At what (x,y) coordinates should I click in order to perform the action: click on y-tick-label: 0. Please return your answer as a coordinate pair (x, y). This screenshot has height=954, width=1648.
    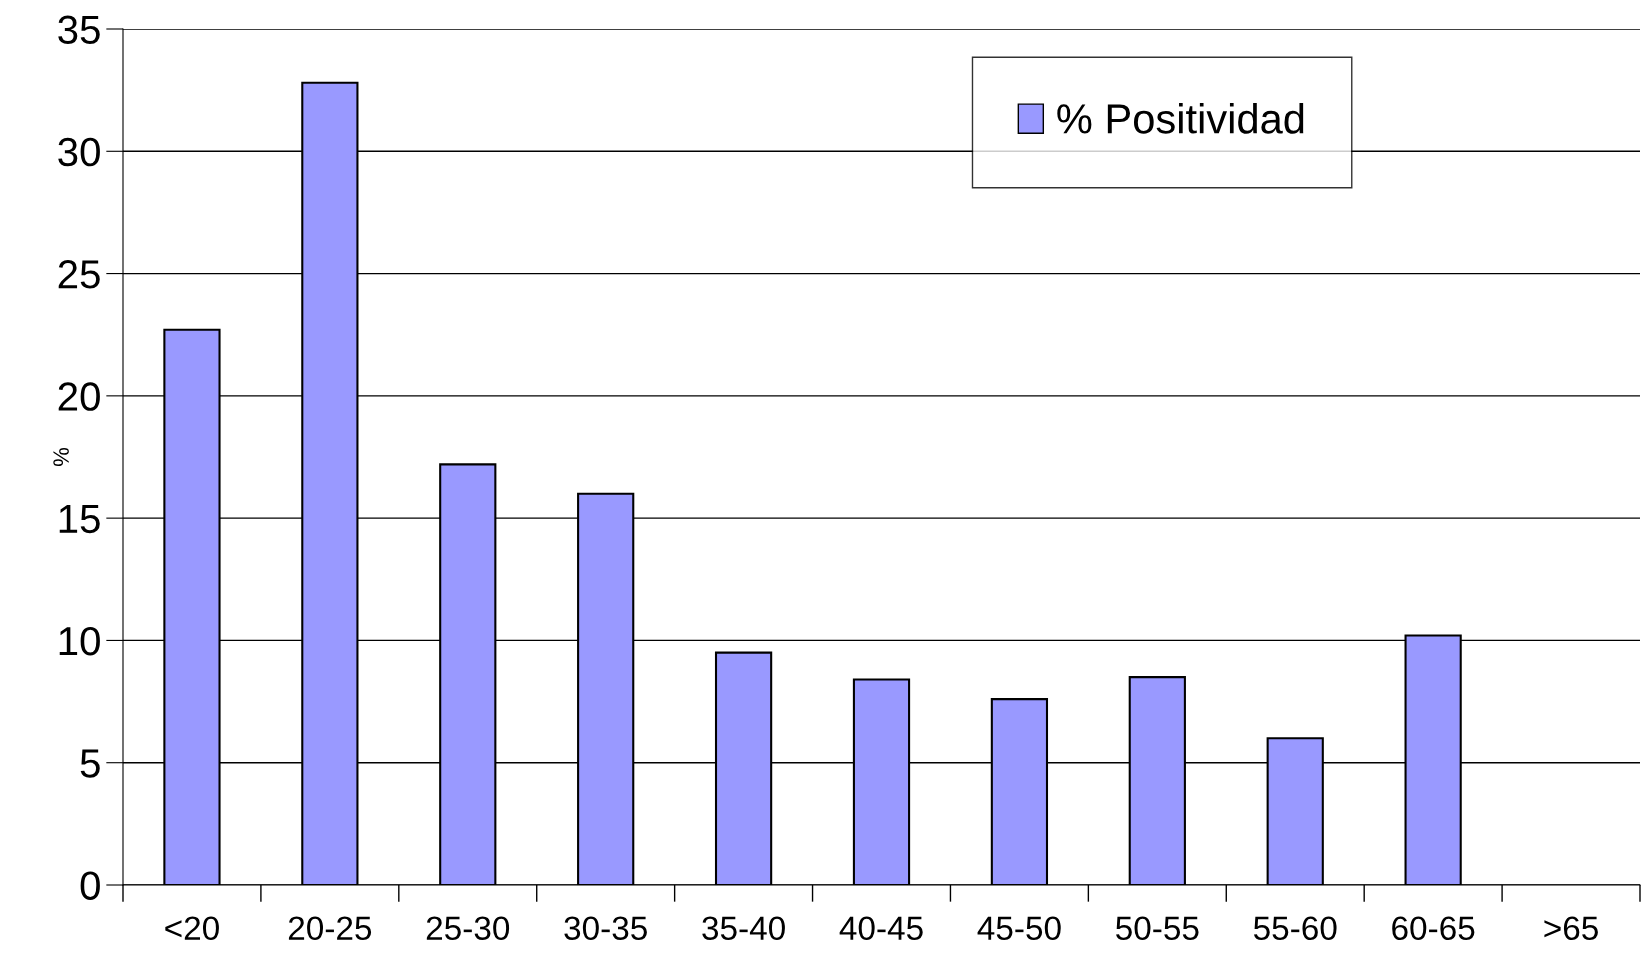
    Looking at the image, I should click on (90, 885).